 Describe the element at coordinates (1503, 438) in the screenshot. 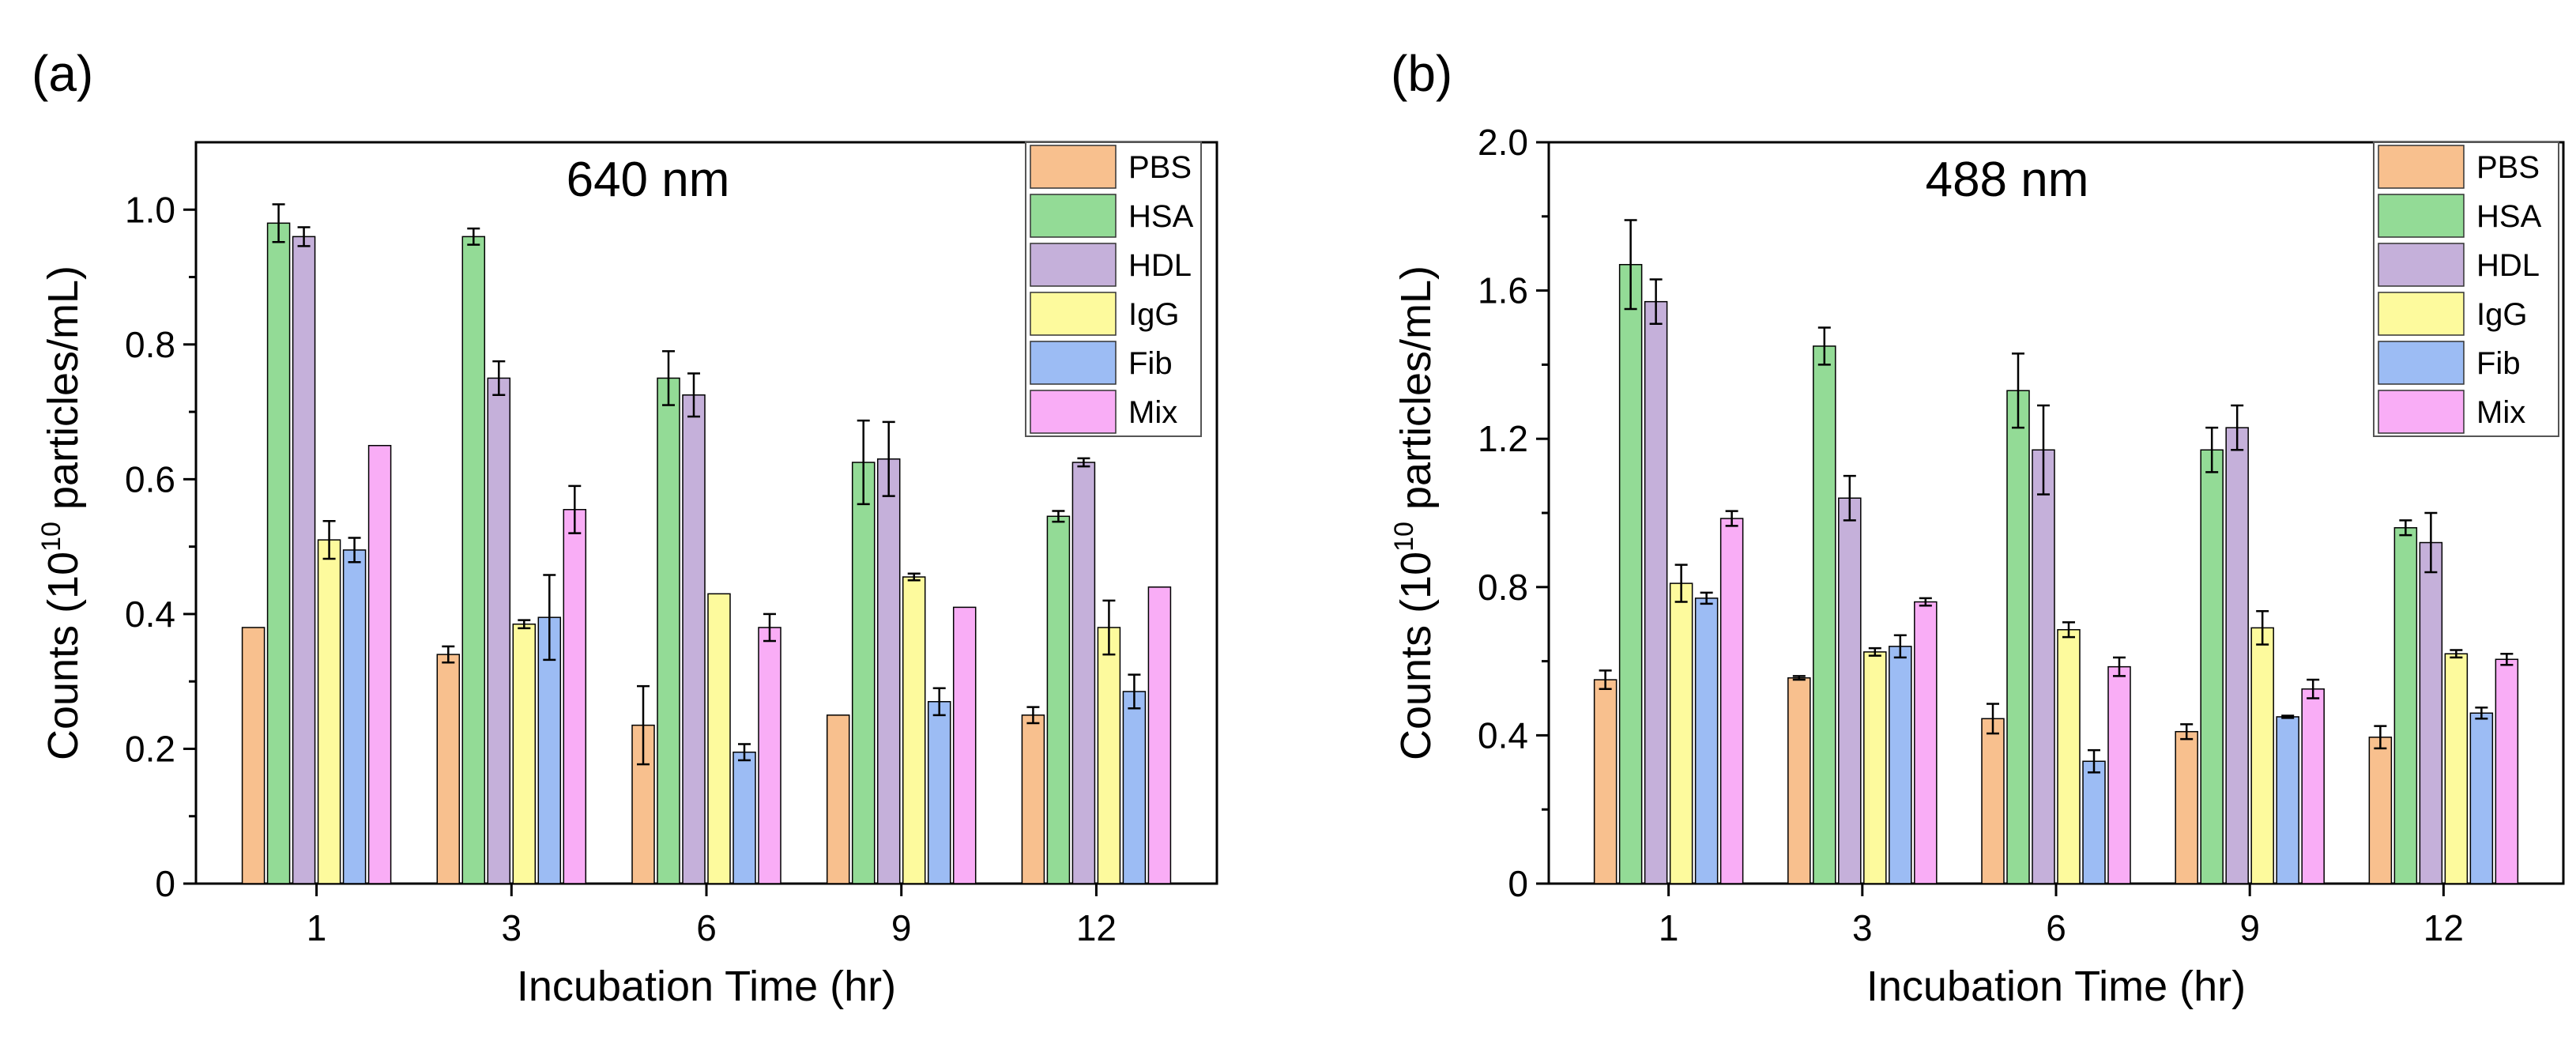

I see `y-tick-label: 1.2` at that location.